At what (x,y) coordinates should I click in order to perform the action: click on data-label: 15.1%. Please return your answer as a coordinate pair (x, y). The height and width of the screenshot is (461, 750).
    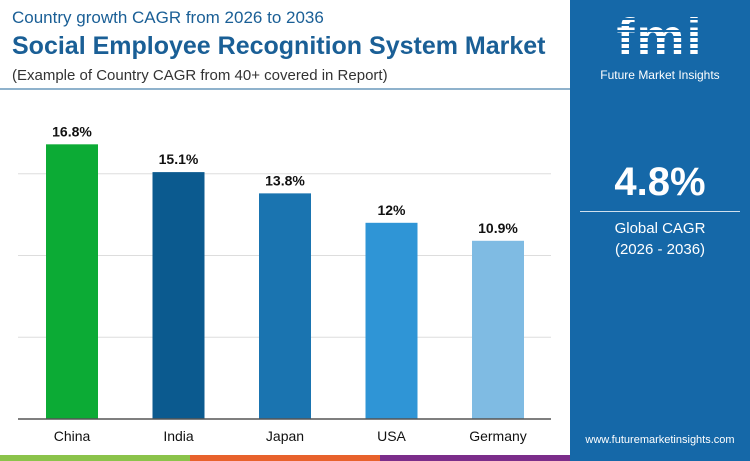
    Looking at the image, I should click on (179, 159).